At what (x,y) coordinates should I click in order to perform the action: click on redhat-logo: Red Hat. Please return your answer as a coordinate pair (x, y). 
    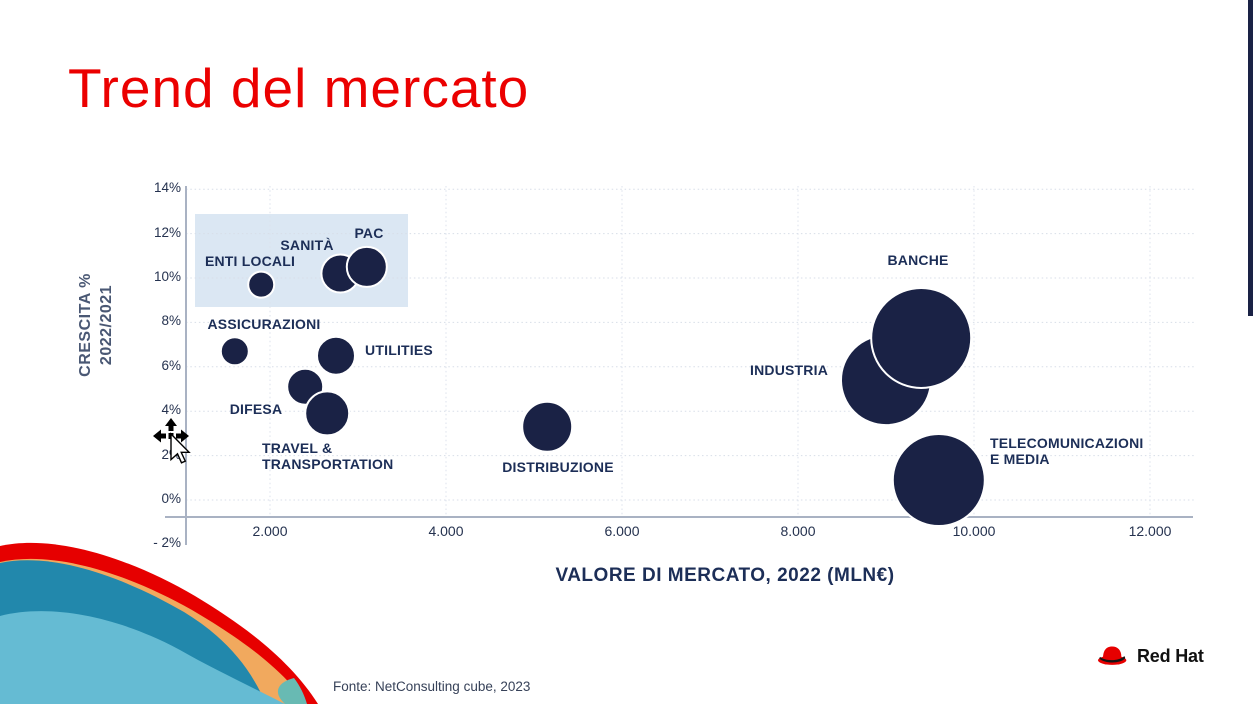
    Looking at the image, I should click on (1150, 656).